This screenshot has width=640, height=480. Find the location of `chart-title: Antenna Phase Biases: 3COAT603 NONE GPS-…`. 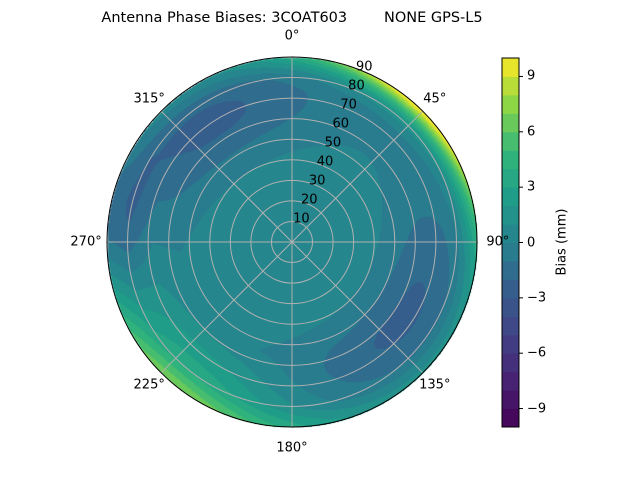

chart-title: Antenna Phase Biases: 3COAT603 NONE GPS-… is located at coordinates (292, 18).